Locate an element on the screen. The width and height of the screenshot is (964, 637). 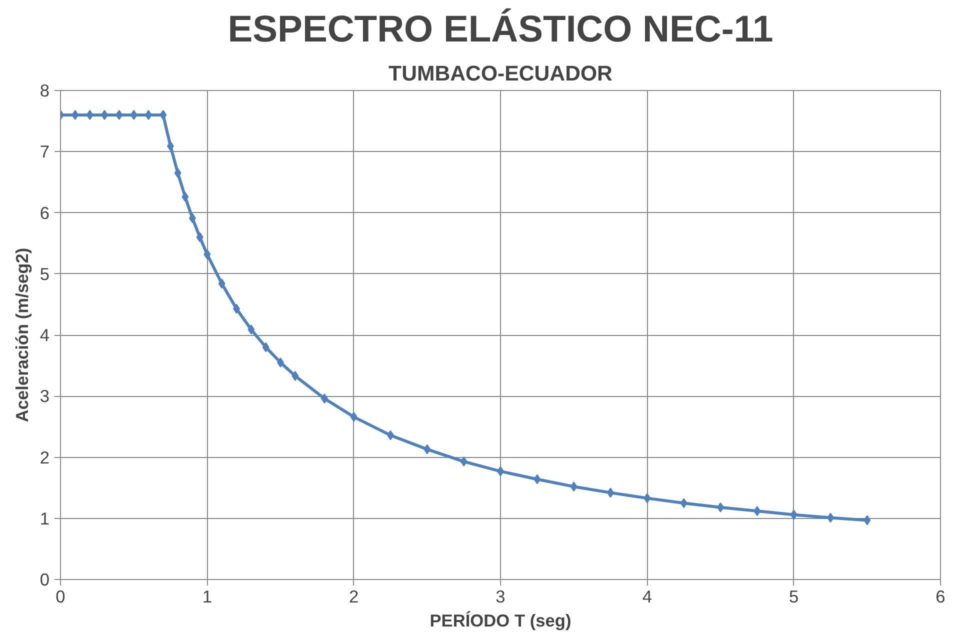
y-tick-label: 6 is located at coordinates (45, 212).